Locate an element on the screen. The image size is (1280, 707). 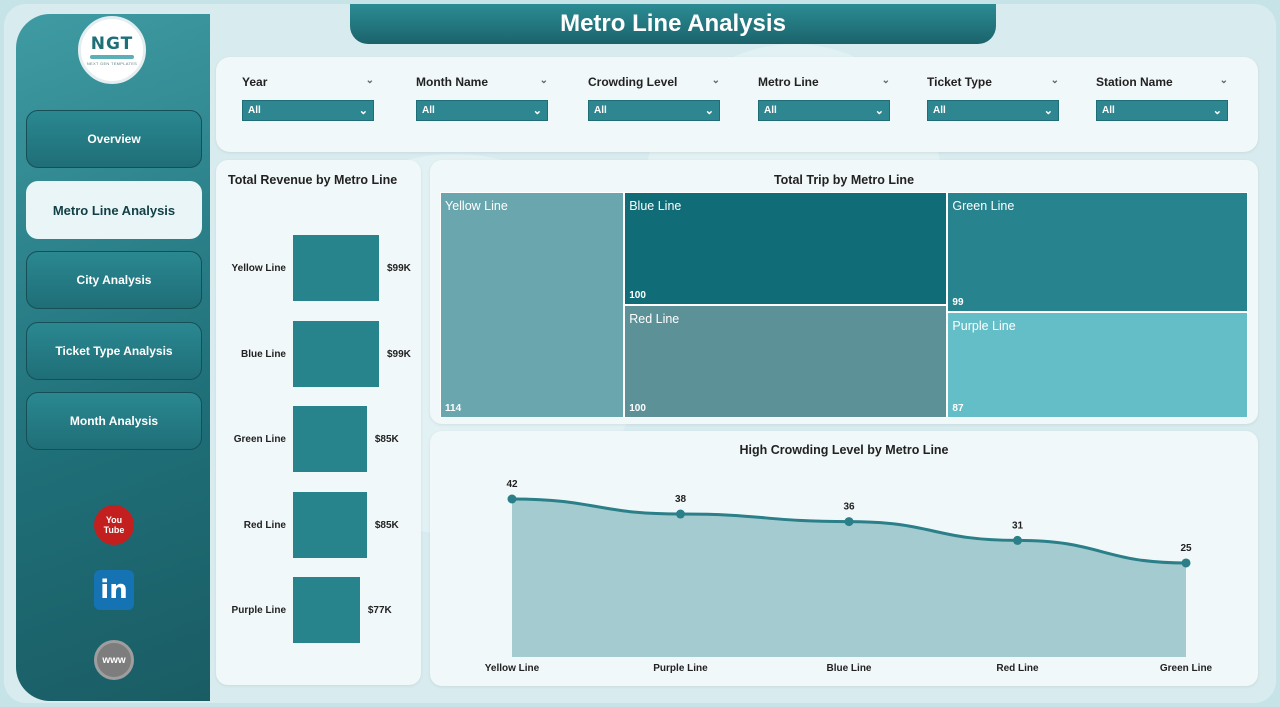
crowding-x-tick-label: Blue Line is located at coordinates (848, 668).